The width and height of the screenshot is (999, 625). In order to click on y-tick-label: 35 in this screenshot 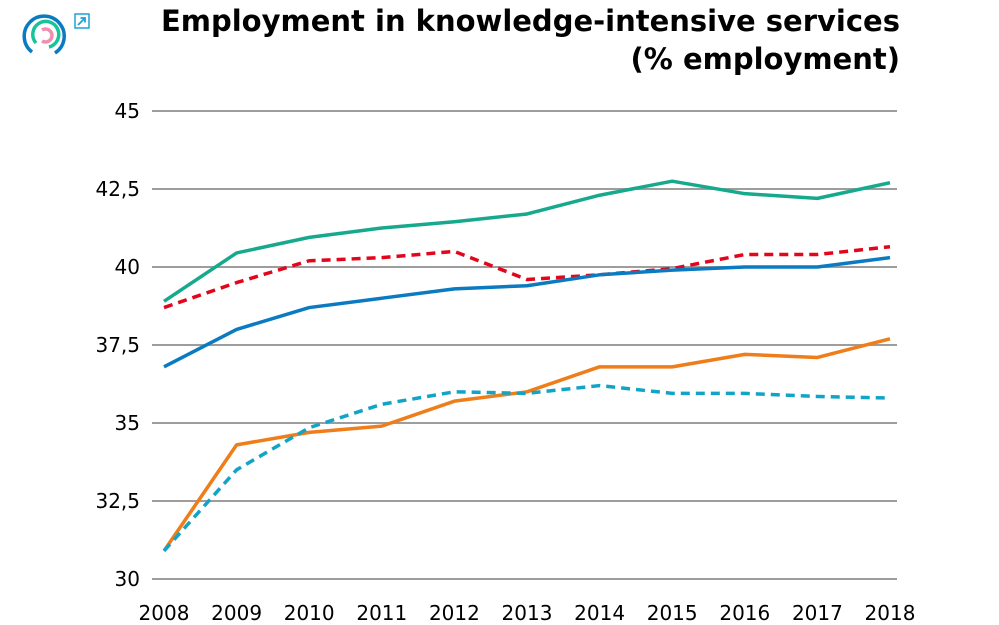, I will do `click(127, 423)`.